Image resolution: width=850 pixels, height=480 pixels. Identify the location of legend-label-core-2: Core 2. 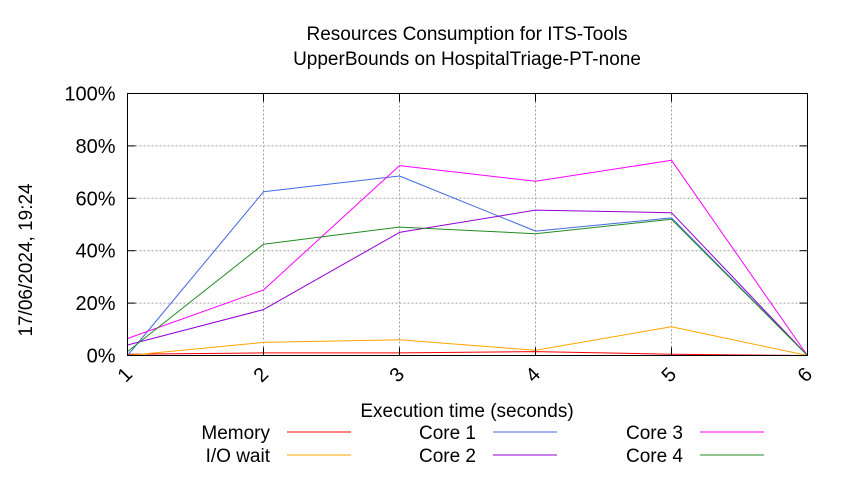
(447, 456).